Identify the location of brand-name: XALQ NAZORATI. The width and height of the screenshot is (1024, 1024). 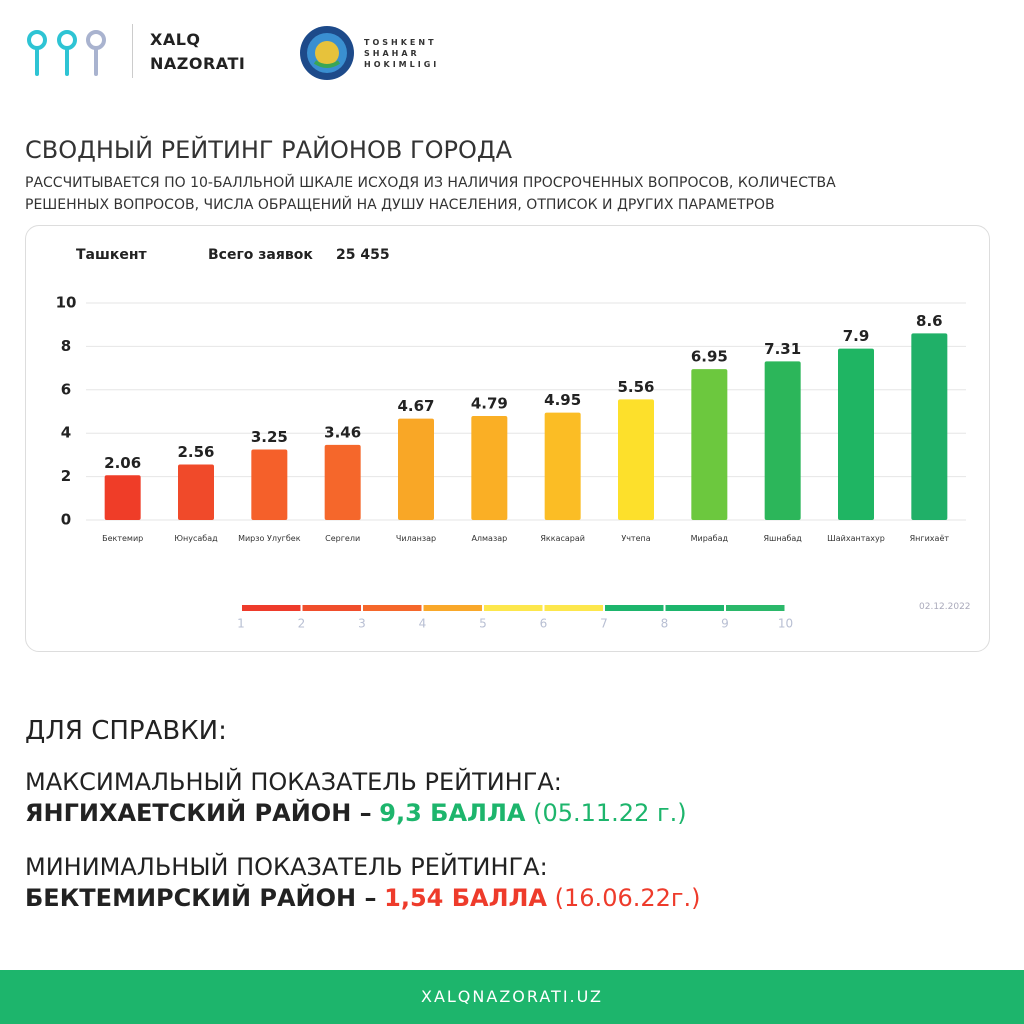
(197, 52).